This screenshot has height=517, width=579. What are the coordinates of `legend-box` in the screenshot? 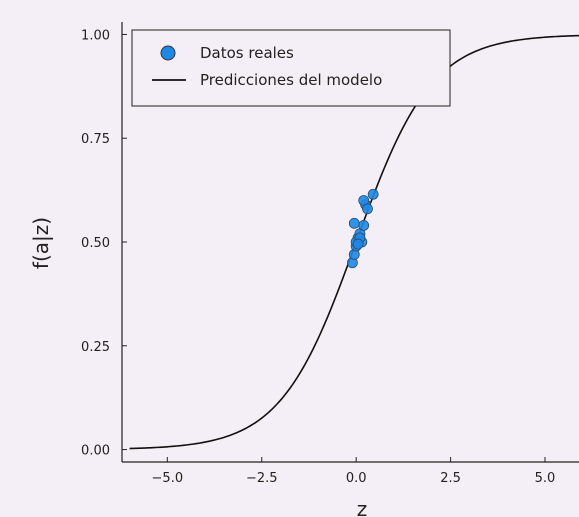 It's located at (291, 68).